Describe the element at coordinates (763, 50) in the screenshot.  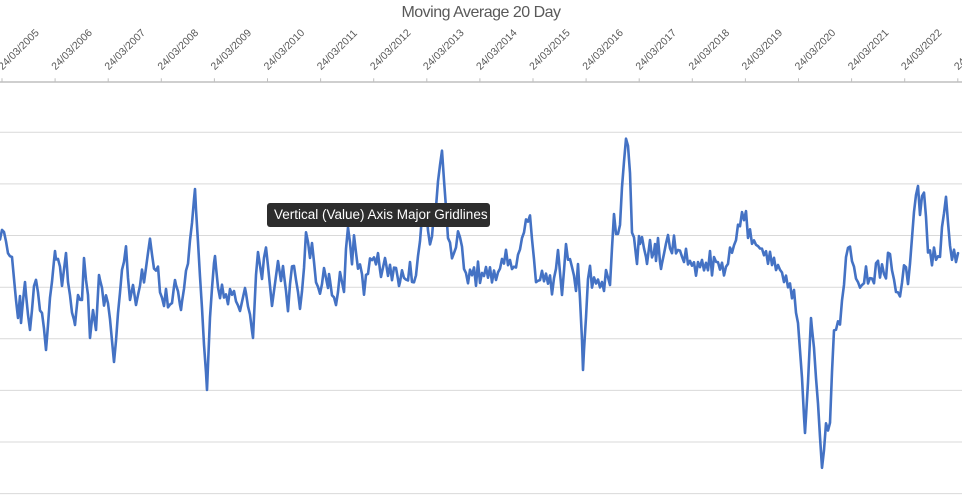
I see `svg-text: 24/03/2019` at that location.